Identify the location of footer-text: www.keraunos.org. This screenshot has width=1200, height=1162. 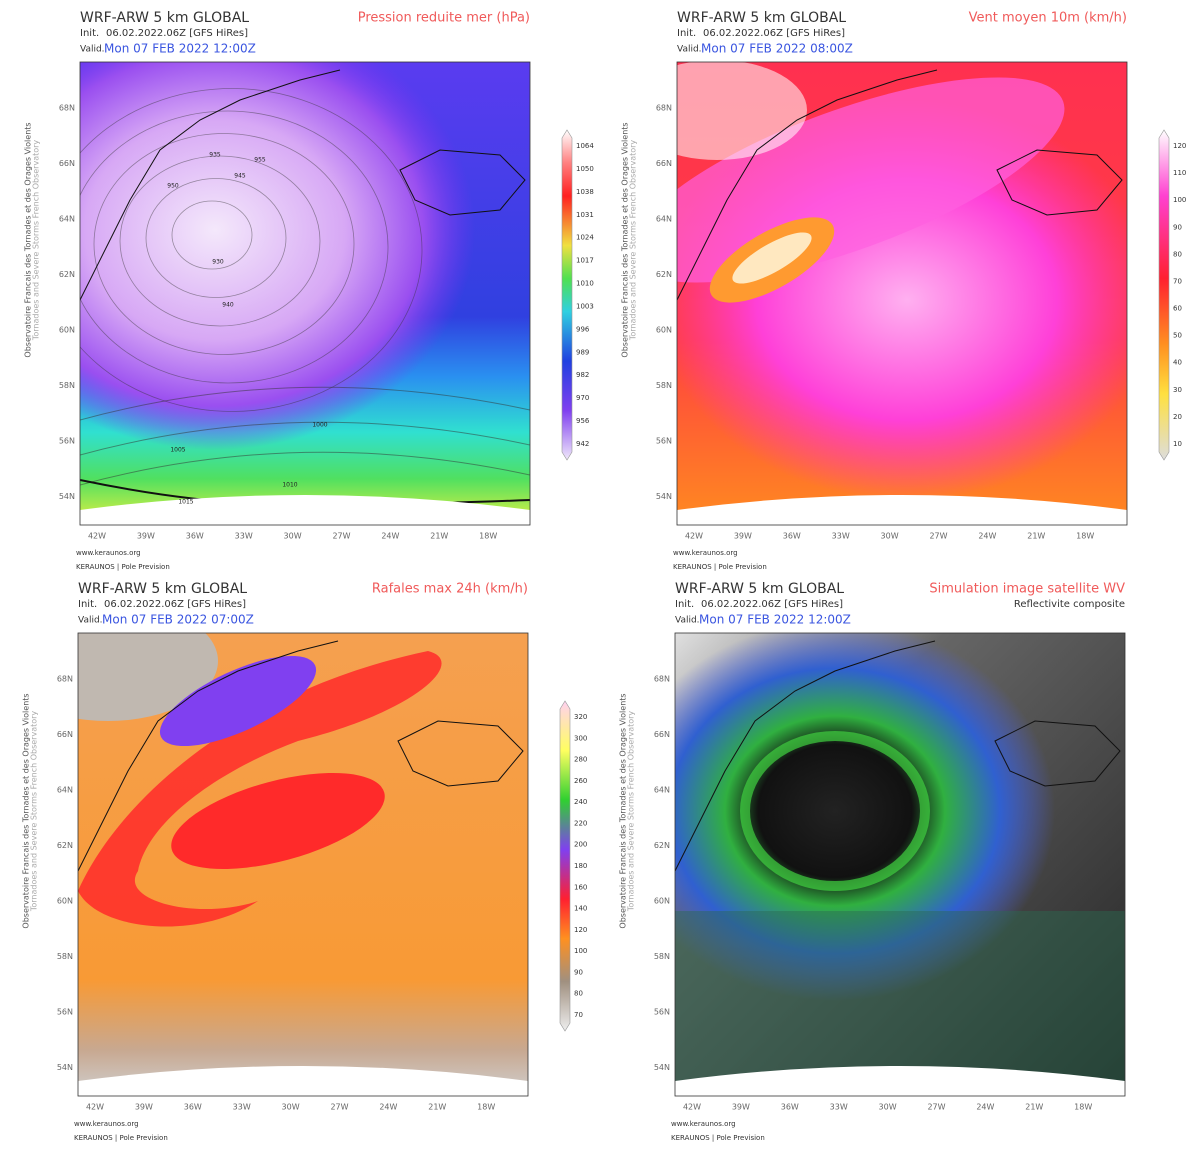
(106, 1124).